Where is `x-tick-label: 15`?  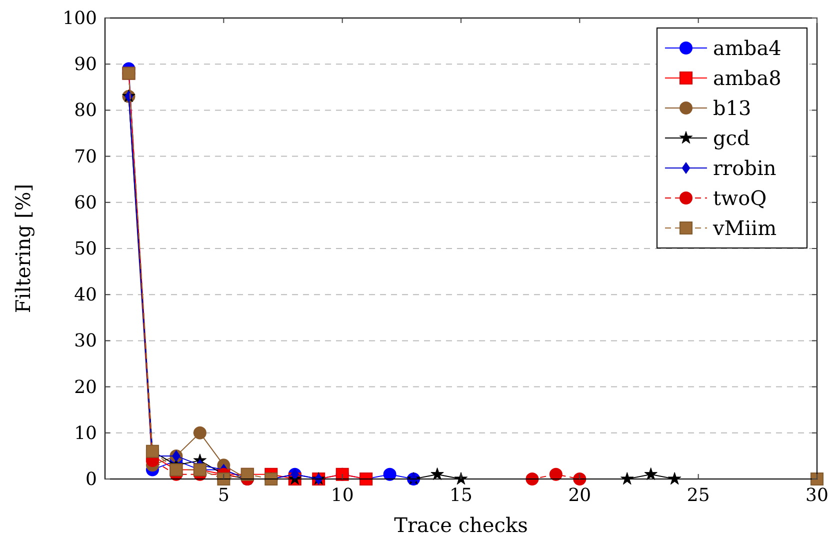
x-tick-label: 15 is located at coordinates (461, 495).